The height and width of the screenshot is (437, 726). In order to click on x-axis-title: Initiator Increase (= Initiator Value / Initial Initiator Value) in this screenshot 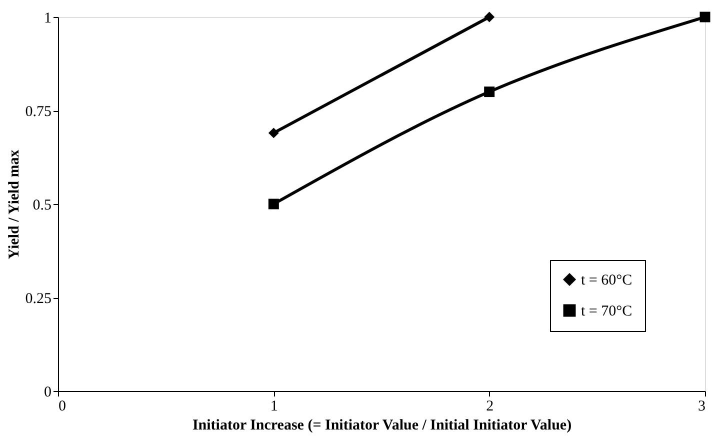, I will do `click(382, 426)`.